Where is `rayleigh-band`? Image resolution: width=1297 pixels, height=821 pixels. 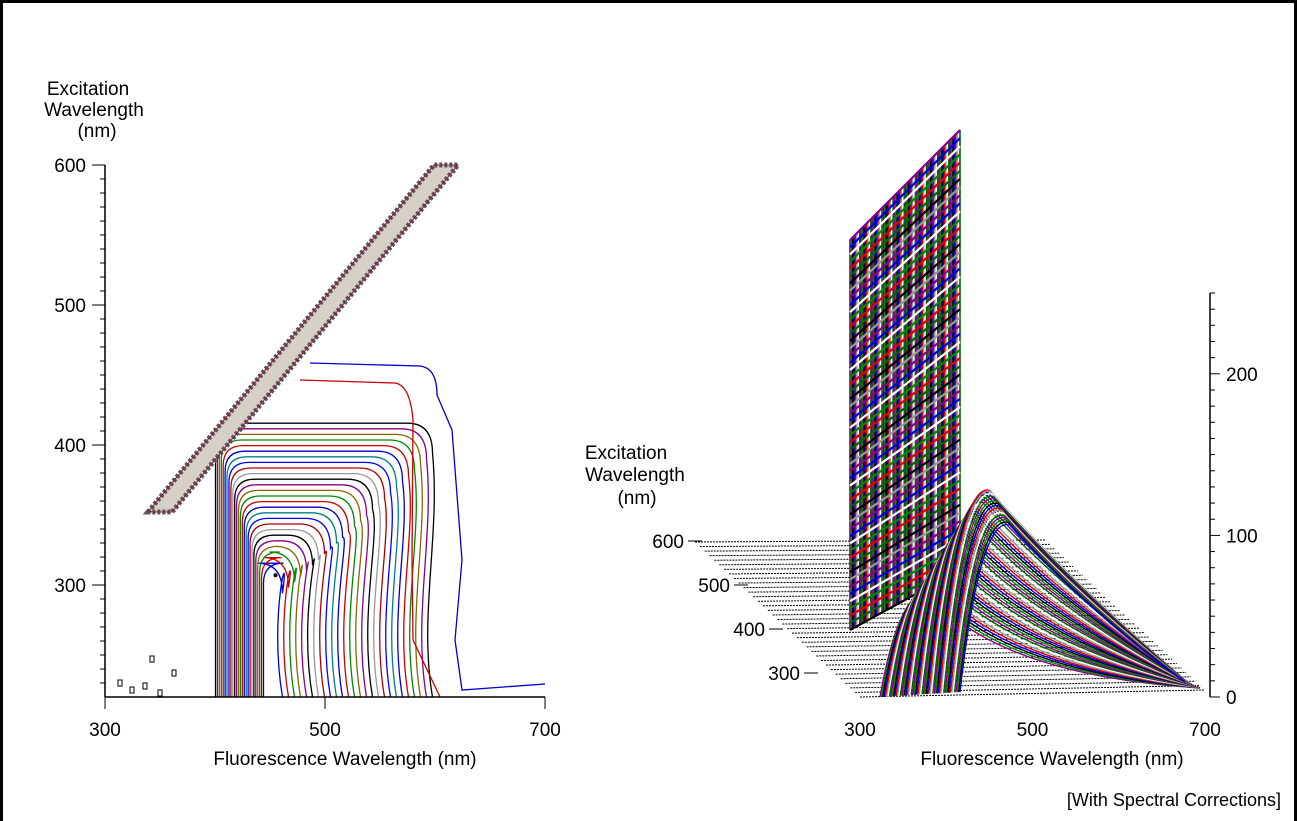
rayleigh-band is located at coordinates (303, 338).